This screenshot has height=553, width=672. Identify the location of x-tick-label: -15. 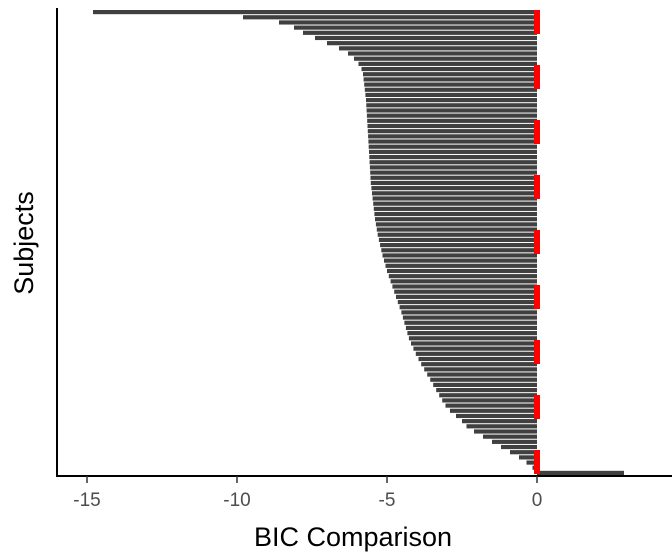
(86, 500).